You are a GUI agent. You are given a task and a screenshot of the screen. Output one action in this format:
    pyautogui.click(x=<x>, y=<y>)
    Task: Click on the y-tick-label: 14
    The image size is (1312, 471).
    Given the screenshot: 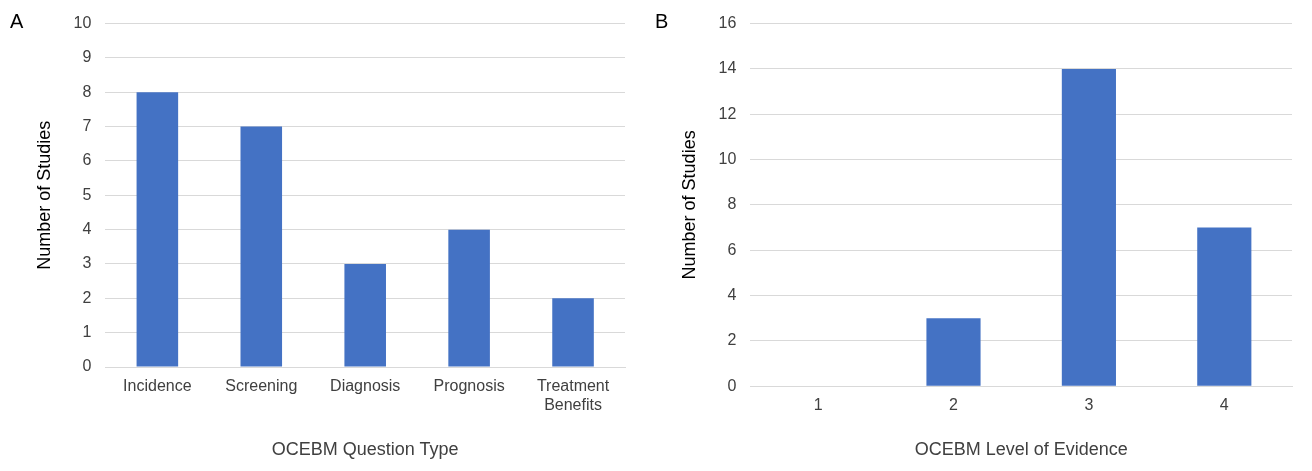 What is the action you would take?
    pyautogui.click(x=727, y=68)
    